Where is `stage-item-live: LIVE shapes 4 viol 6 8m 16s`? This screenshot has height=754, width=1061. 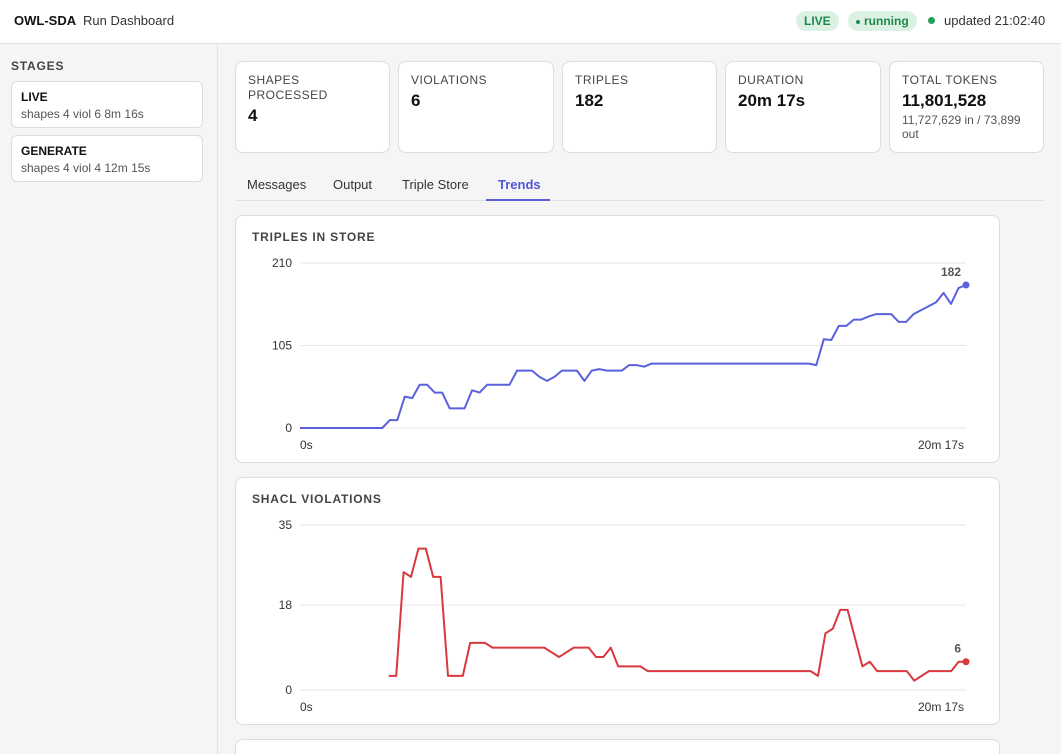 stage-item-live: LIVE shapes 4 viol 6 8m 16s is located at coordinates (107, 104).